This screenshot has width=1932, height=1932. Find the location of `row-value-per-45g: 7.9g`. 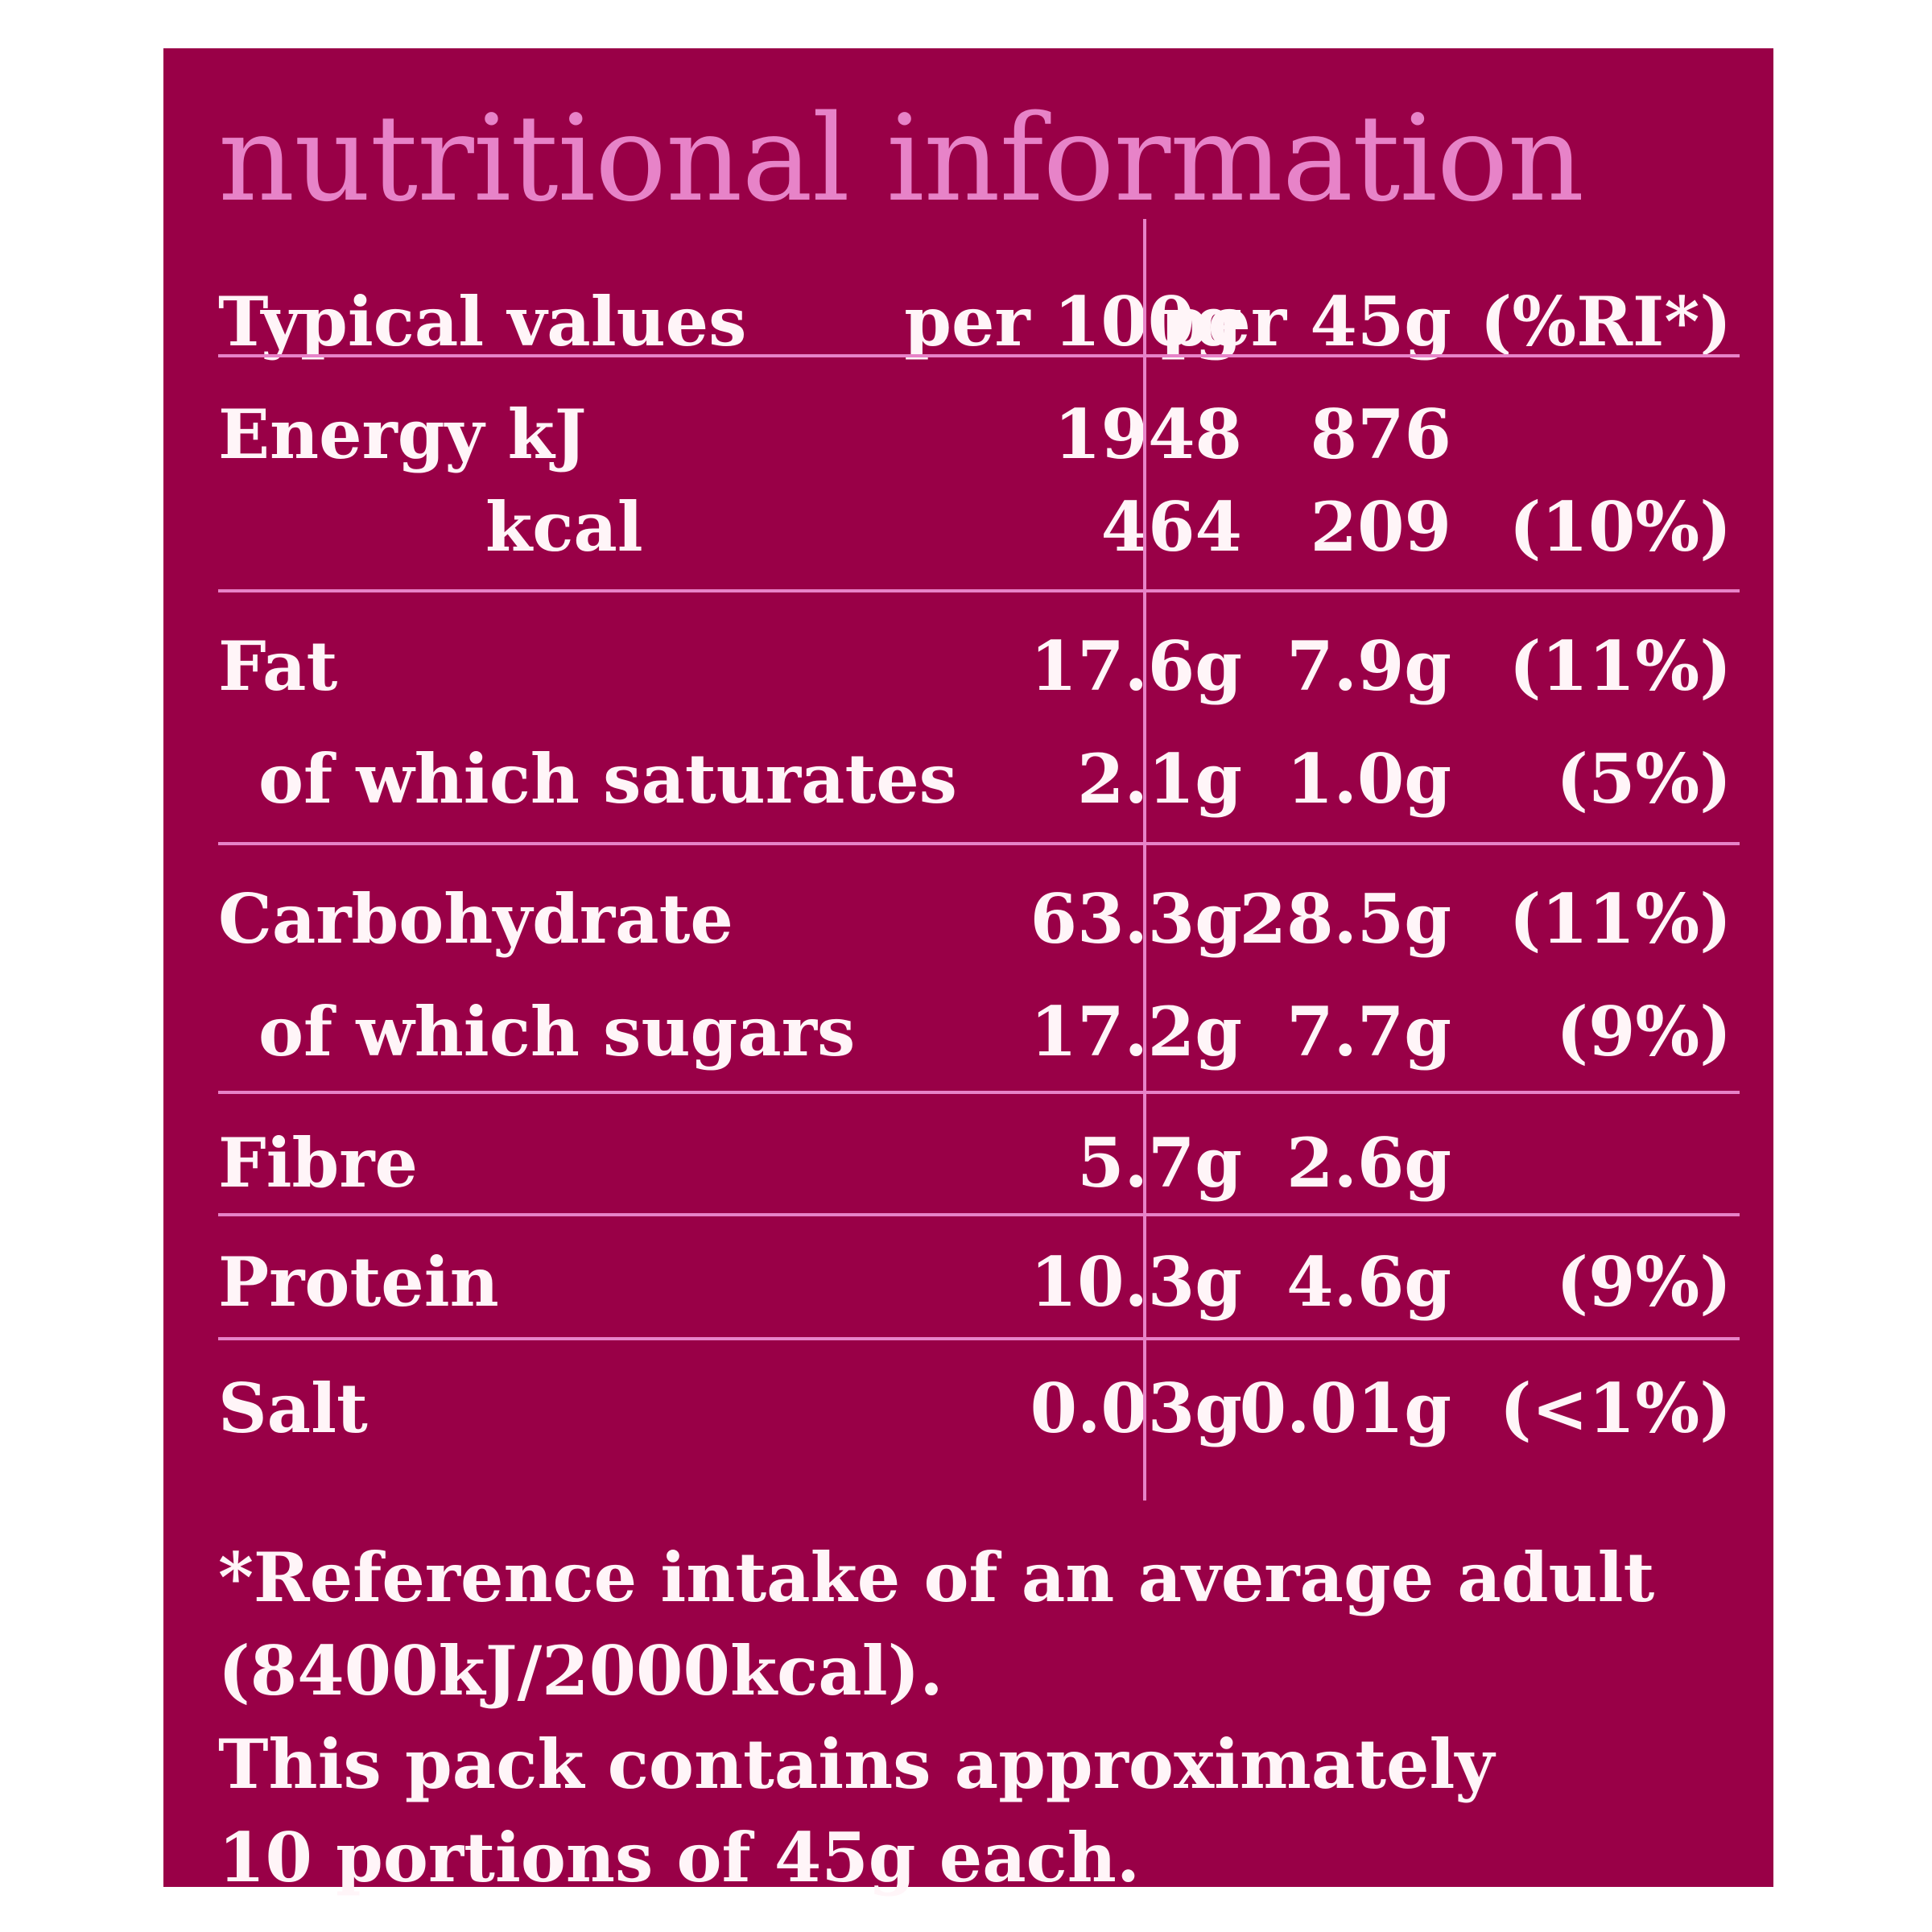

row-value-per-45g: 7.9g is located at coordinates (1368, 666).